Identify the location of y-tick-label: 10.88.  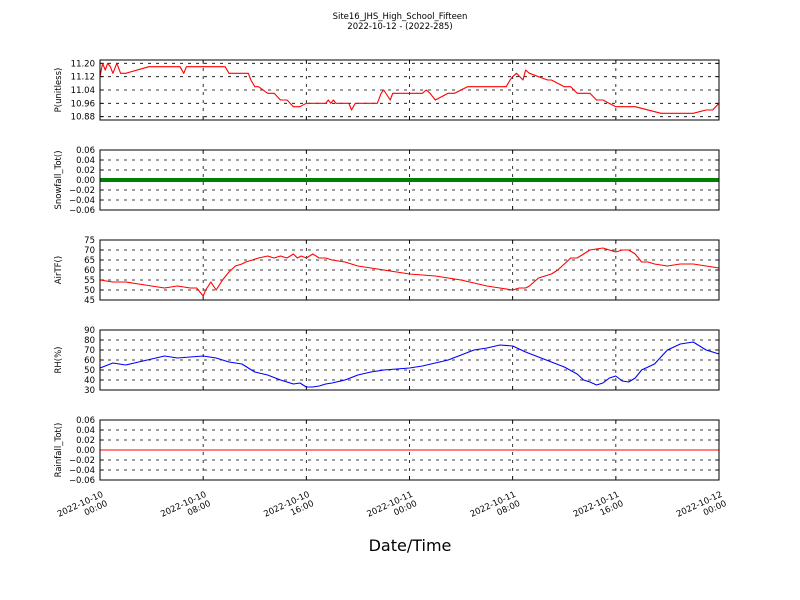
(83, 118).